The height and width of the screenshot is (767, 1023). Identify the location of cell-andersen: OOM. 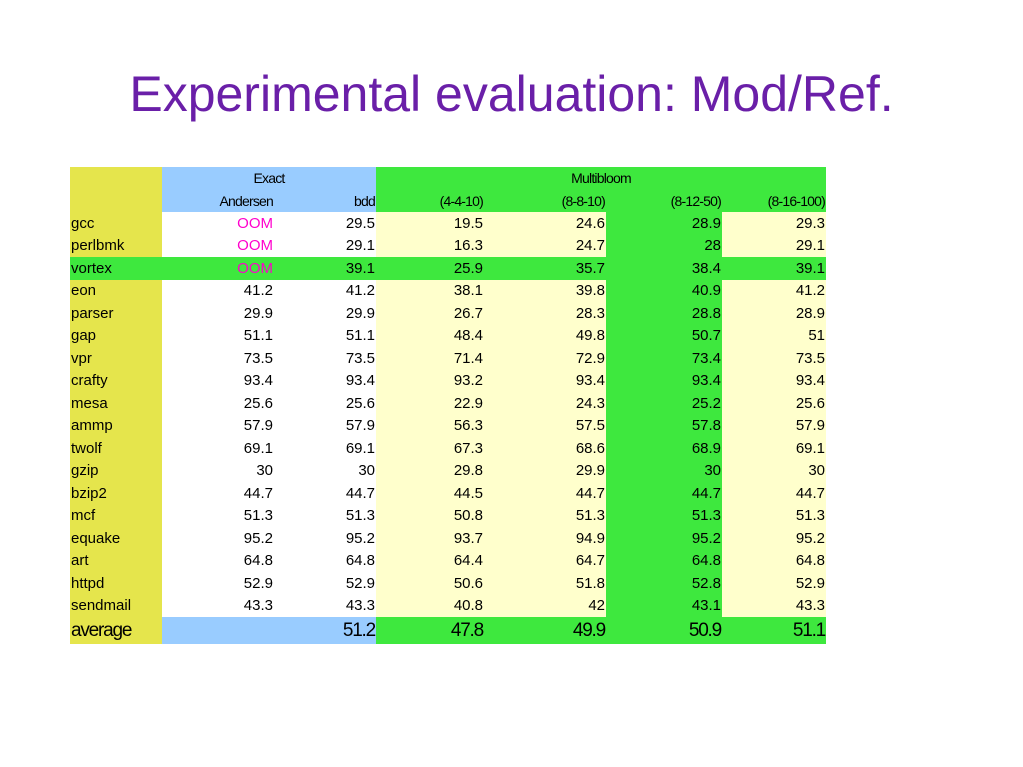
(218, 223).